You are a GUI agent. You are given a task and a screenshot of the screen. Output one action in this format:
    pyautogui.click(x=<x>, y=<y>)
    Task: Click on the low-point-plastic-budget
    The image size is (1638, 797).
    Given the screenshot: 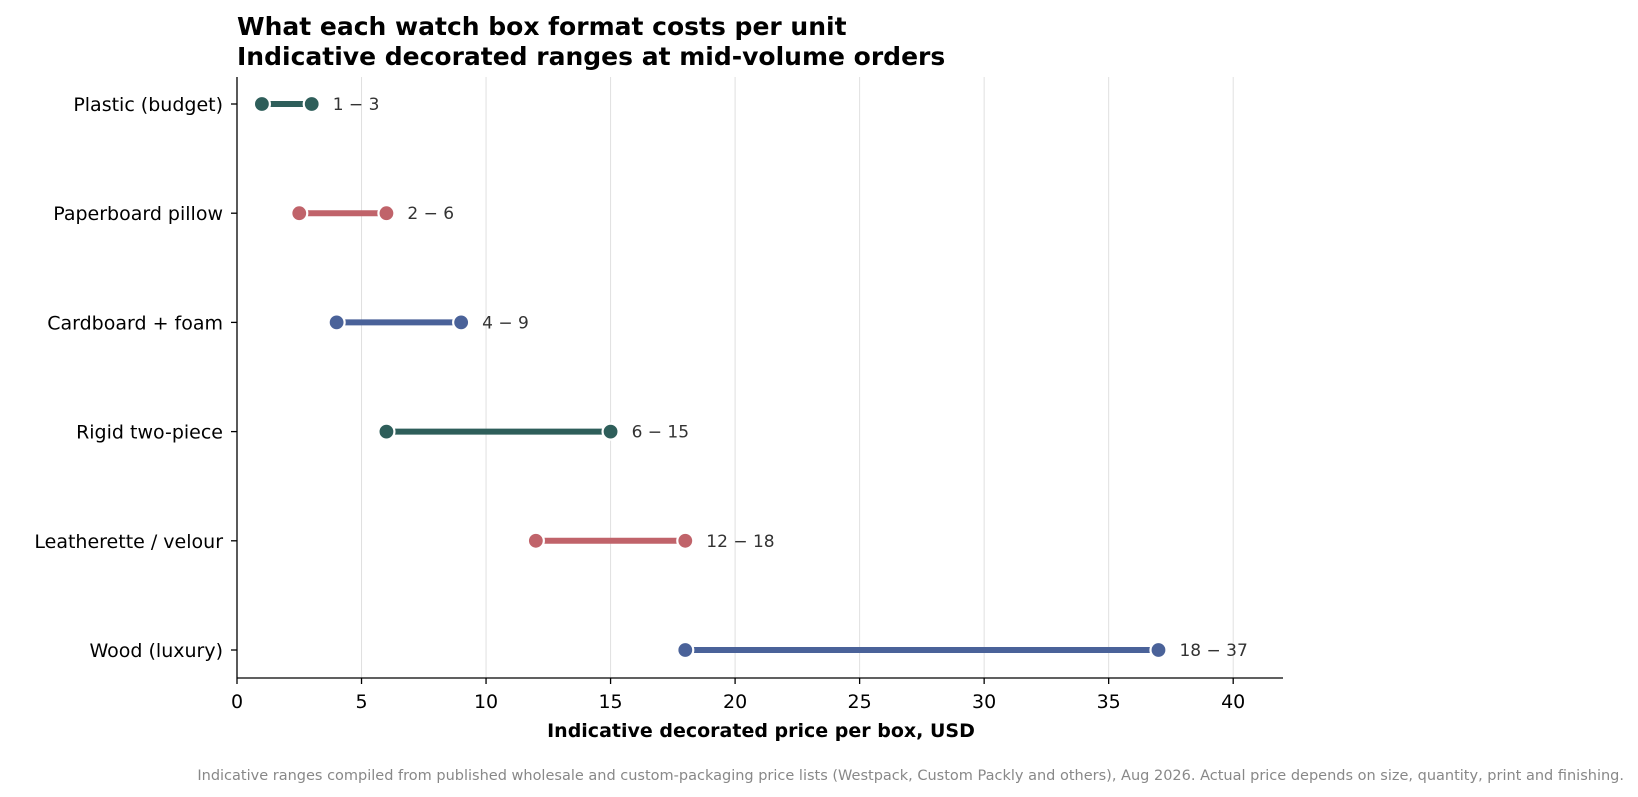 What is the action you would take?
    pyautogui.click(x=262, y=104)
    